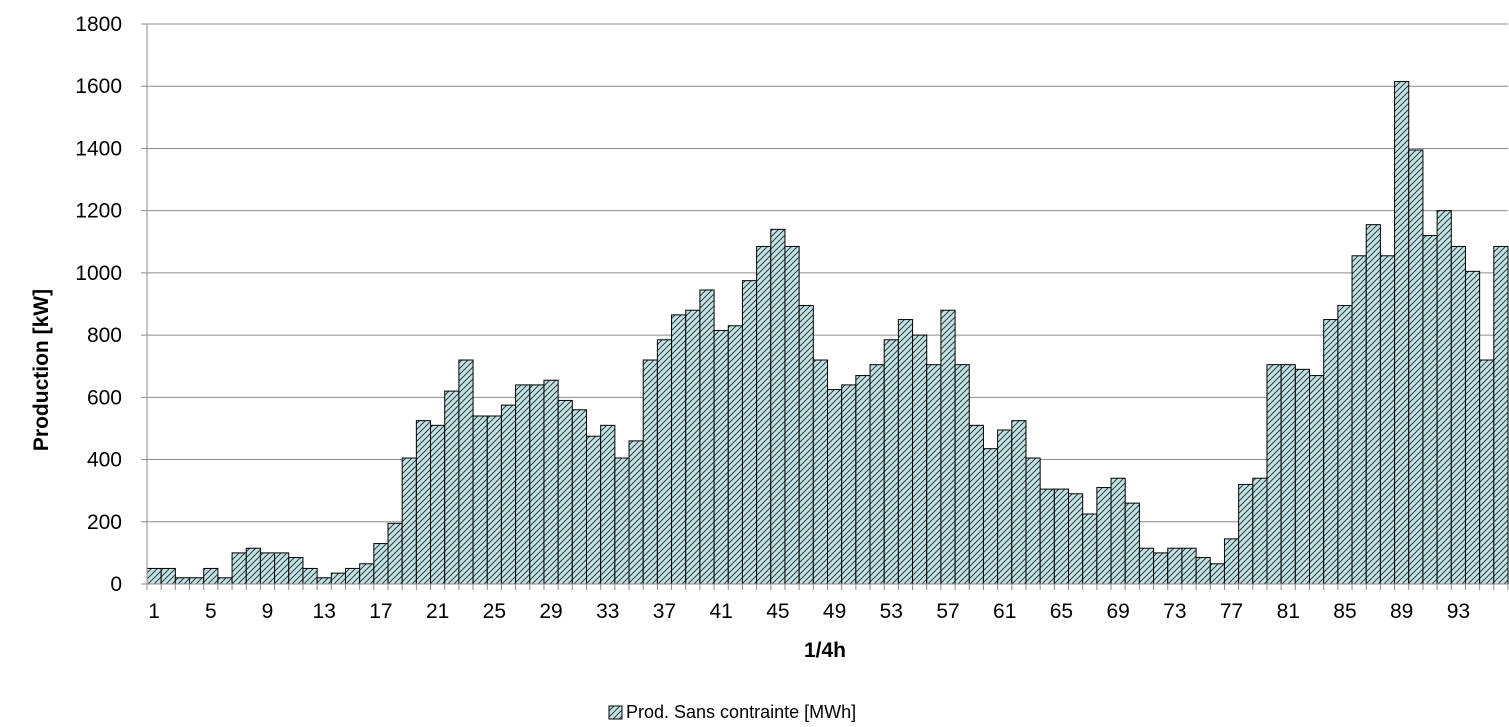 Image resolution: width=1509 pixels, height=727 pixels. Describe the element at coordinates (1401, 611) in the screenshot. I see `x-tick-label: 89` at that location.